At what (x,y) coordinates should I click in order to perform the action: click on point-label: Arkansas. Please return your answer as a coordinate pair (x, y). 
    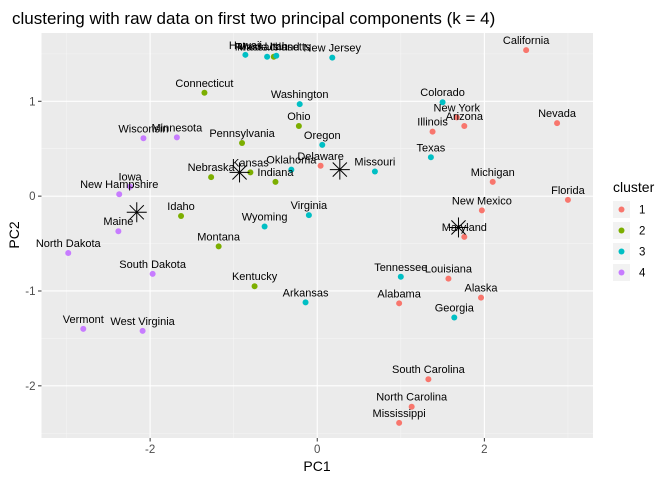
    Looking at the image, I should click on (306, 293).